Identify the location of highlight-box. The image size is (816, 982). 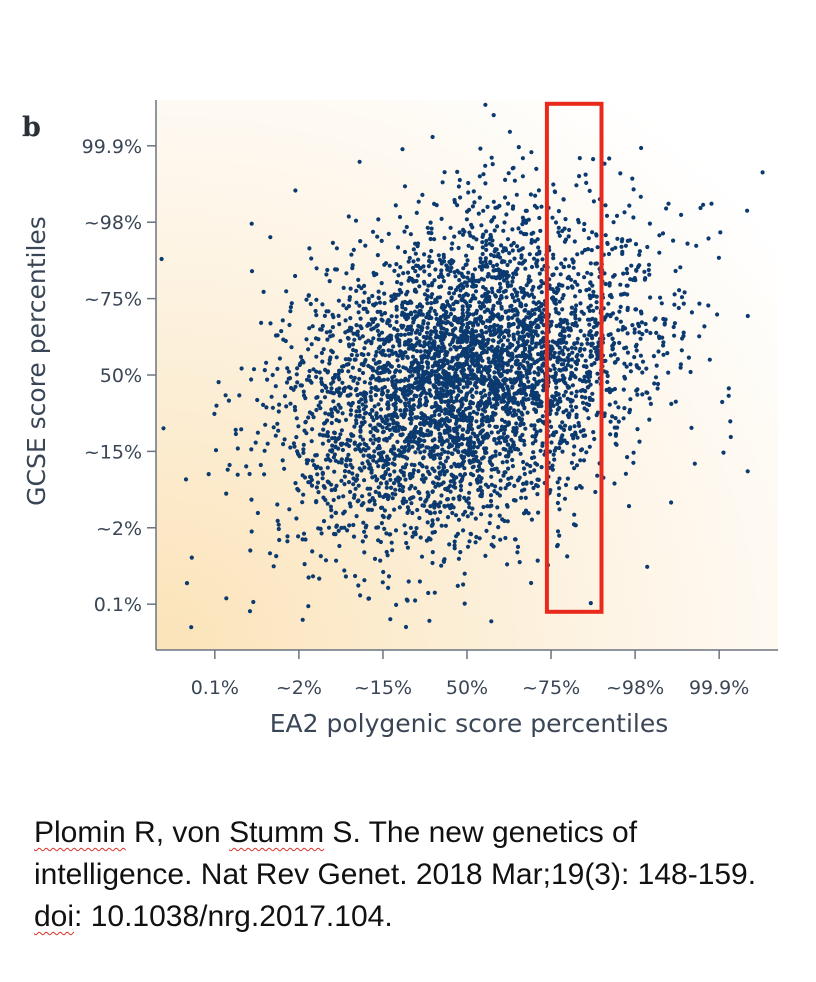
(574, 357).